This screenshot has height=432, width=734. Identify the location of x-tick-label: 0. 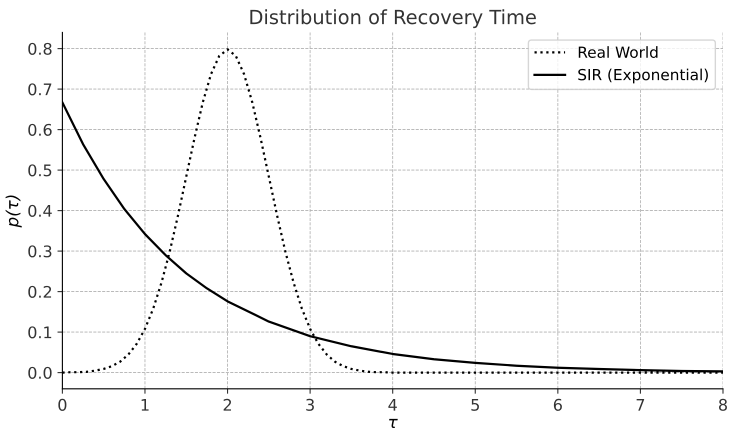
(62, 404).